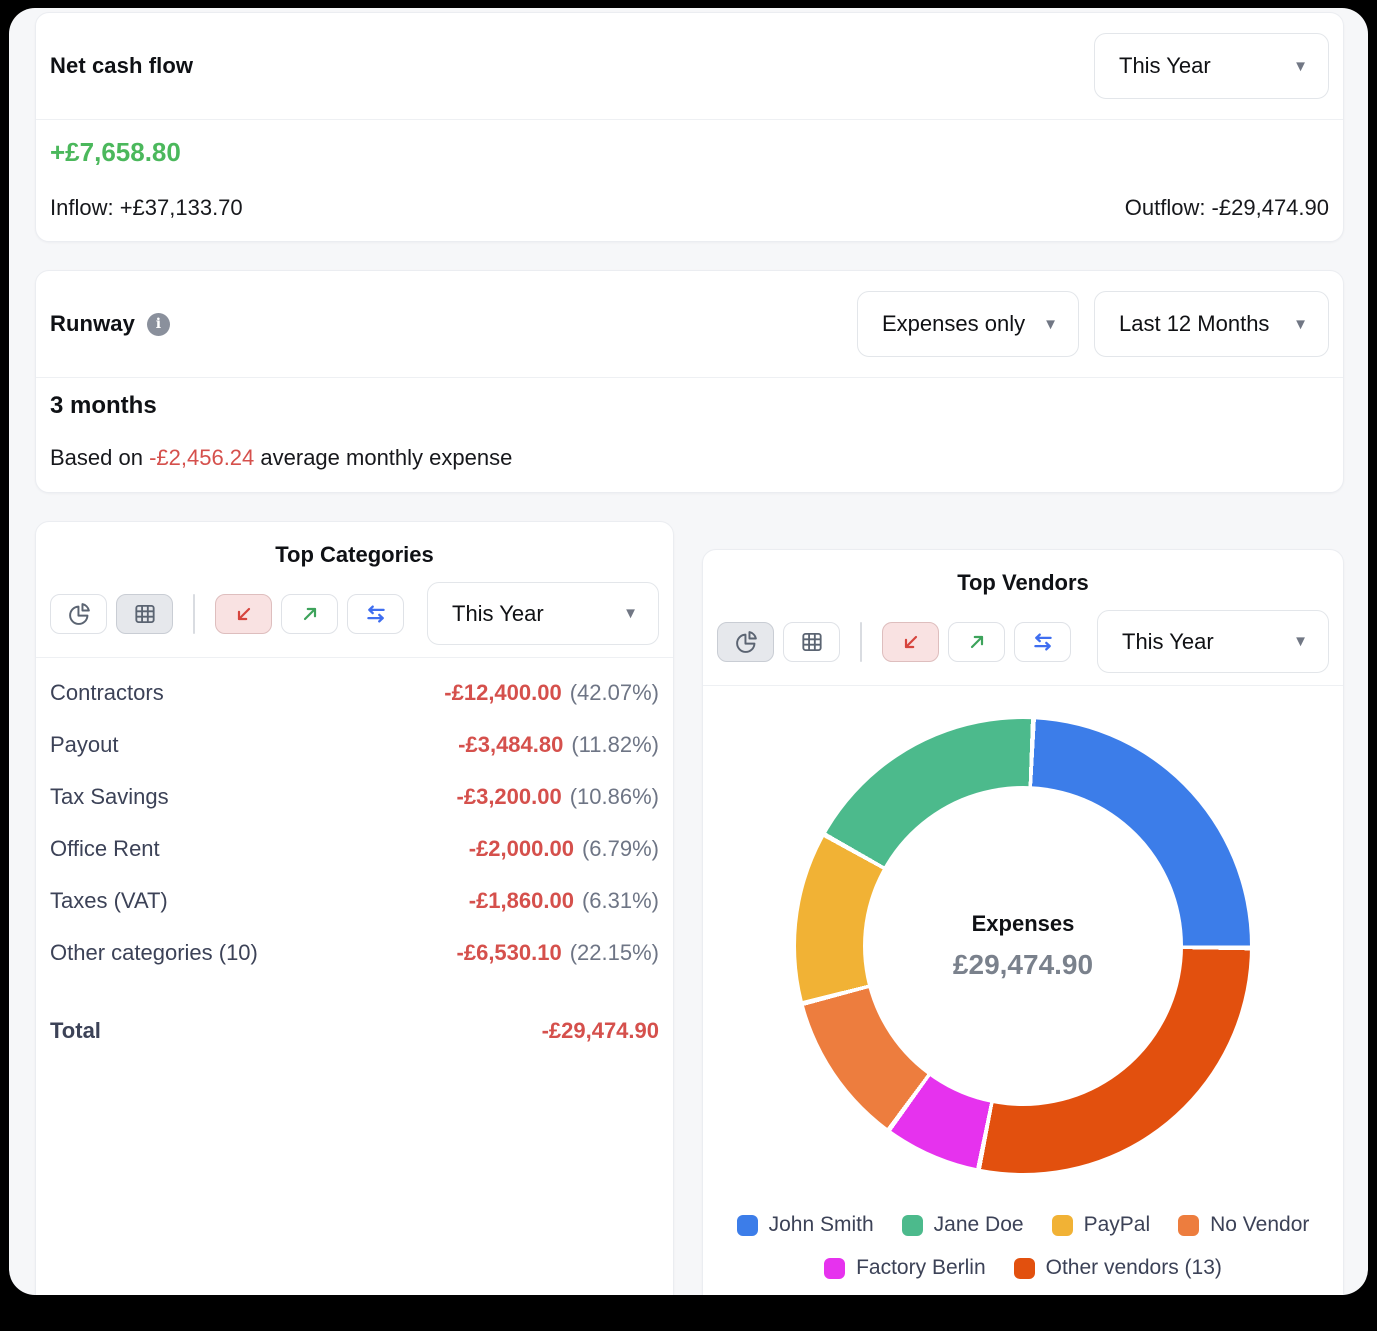  What do you see at coordinates (1093, 324) in the screenshot?
I see `runway-controls: Expenses only ▼ Last 12 Months ▼` at bounding box center [1093, 324].